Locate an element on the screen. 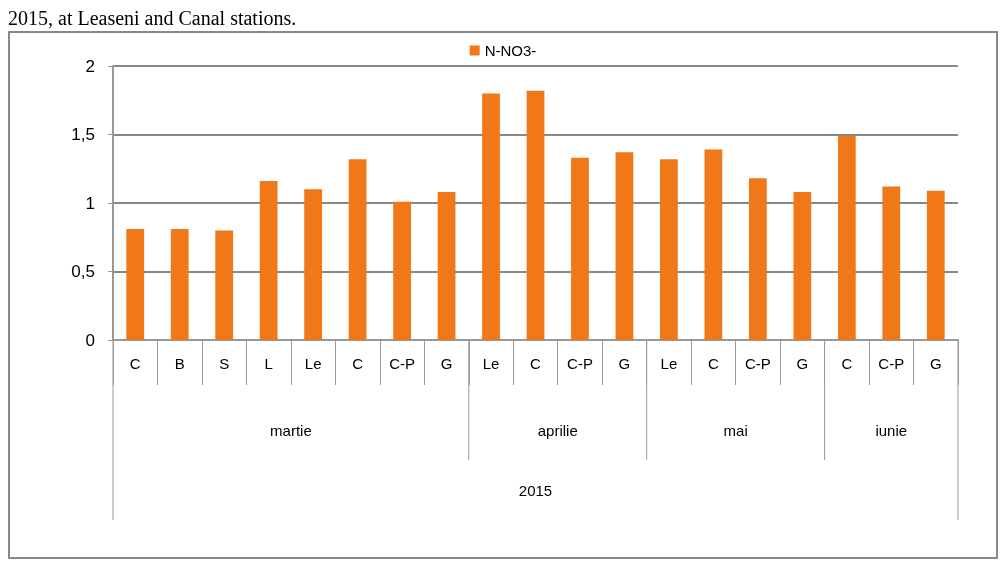 The width and height of the screenshot is (1006, 568). text: 2015 is located at coordinates (535, 490).